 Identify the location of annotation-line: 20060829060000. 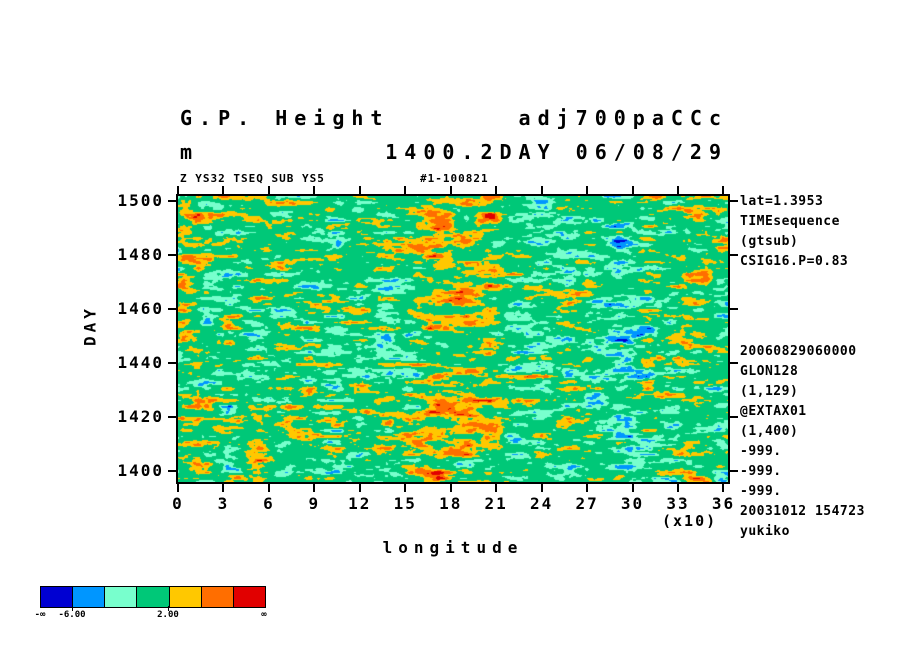
(798, 351).